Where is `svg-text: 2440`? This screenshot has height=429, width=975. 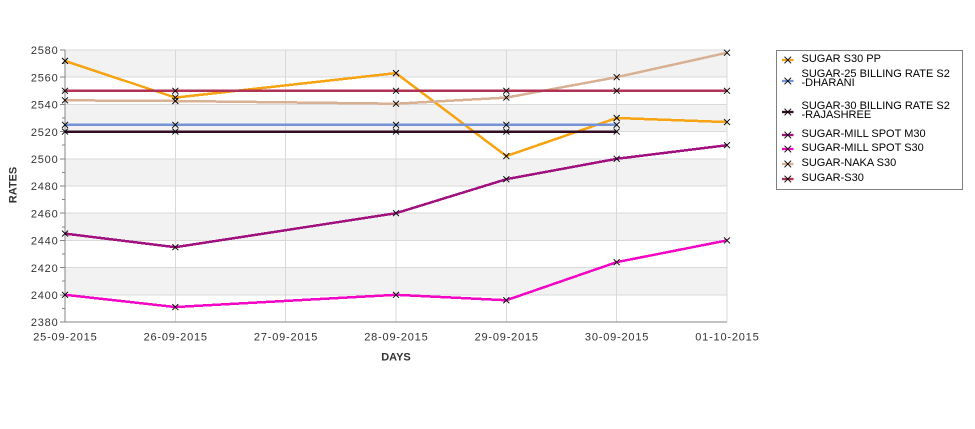 svg-text: 2440 is located at coordinates (45, 242).